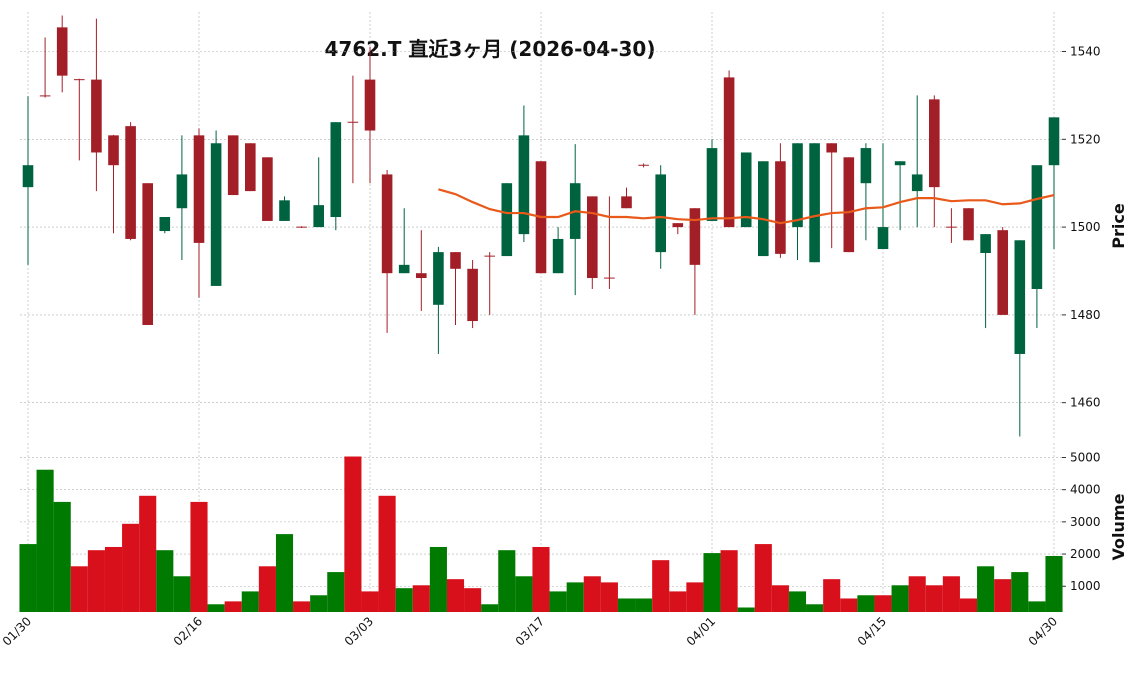  What do you see at coordinates (1085, 554) in the screenshot?
I see `y-tick-label: 2000` at bounding box center [1085, 554].